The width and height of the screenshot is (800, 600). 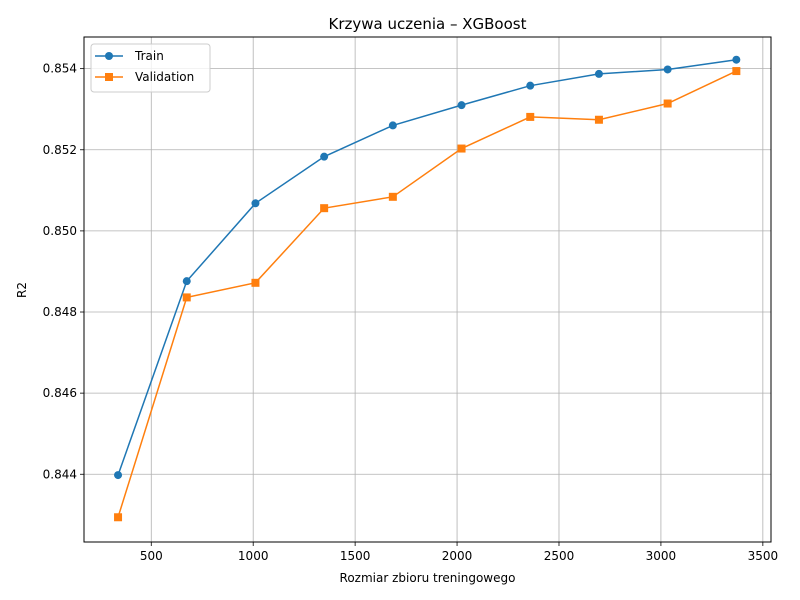 What do you see at coordinates (763, 556) in the screenshot?
I see `x-tick-label: 3500` at bounding box center [763, 556].